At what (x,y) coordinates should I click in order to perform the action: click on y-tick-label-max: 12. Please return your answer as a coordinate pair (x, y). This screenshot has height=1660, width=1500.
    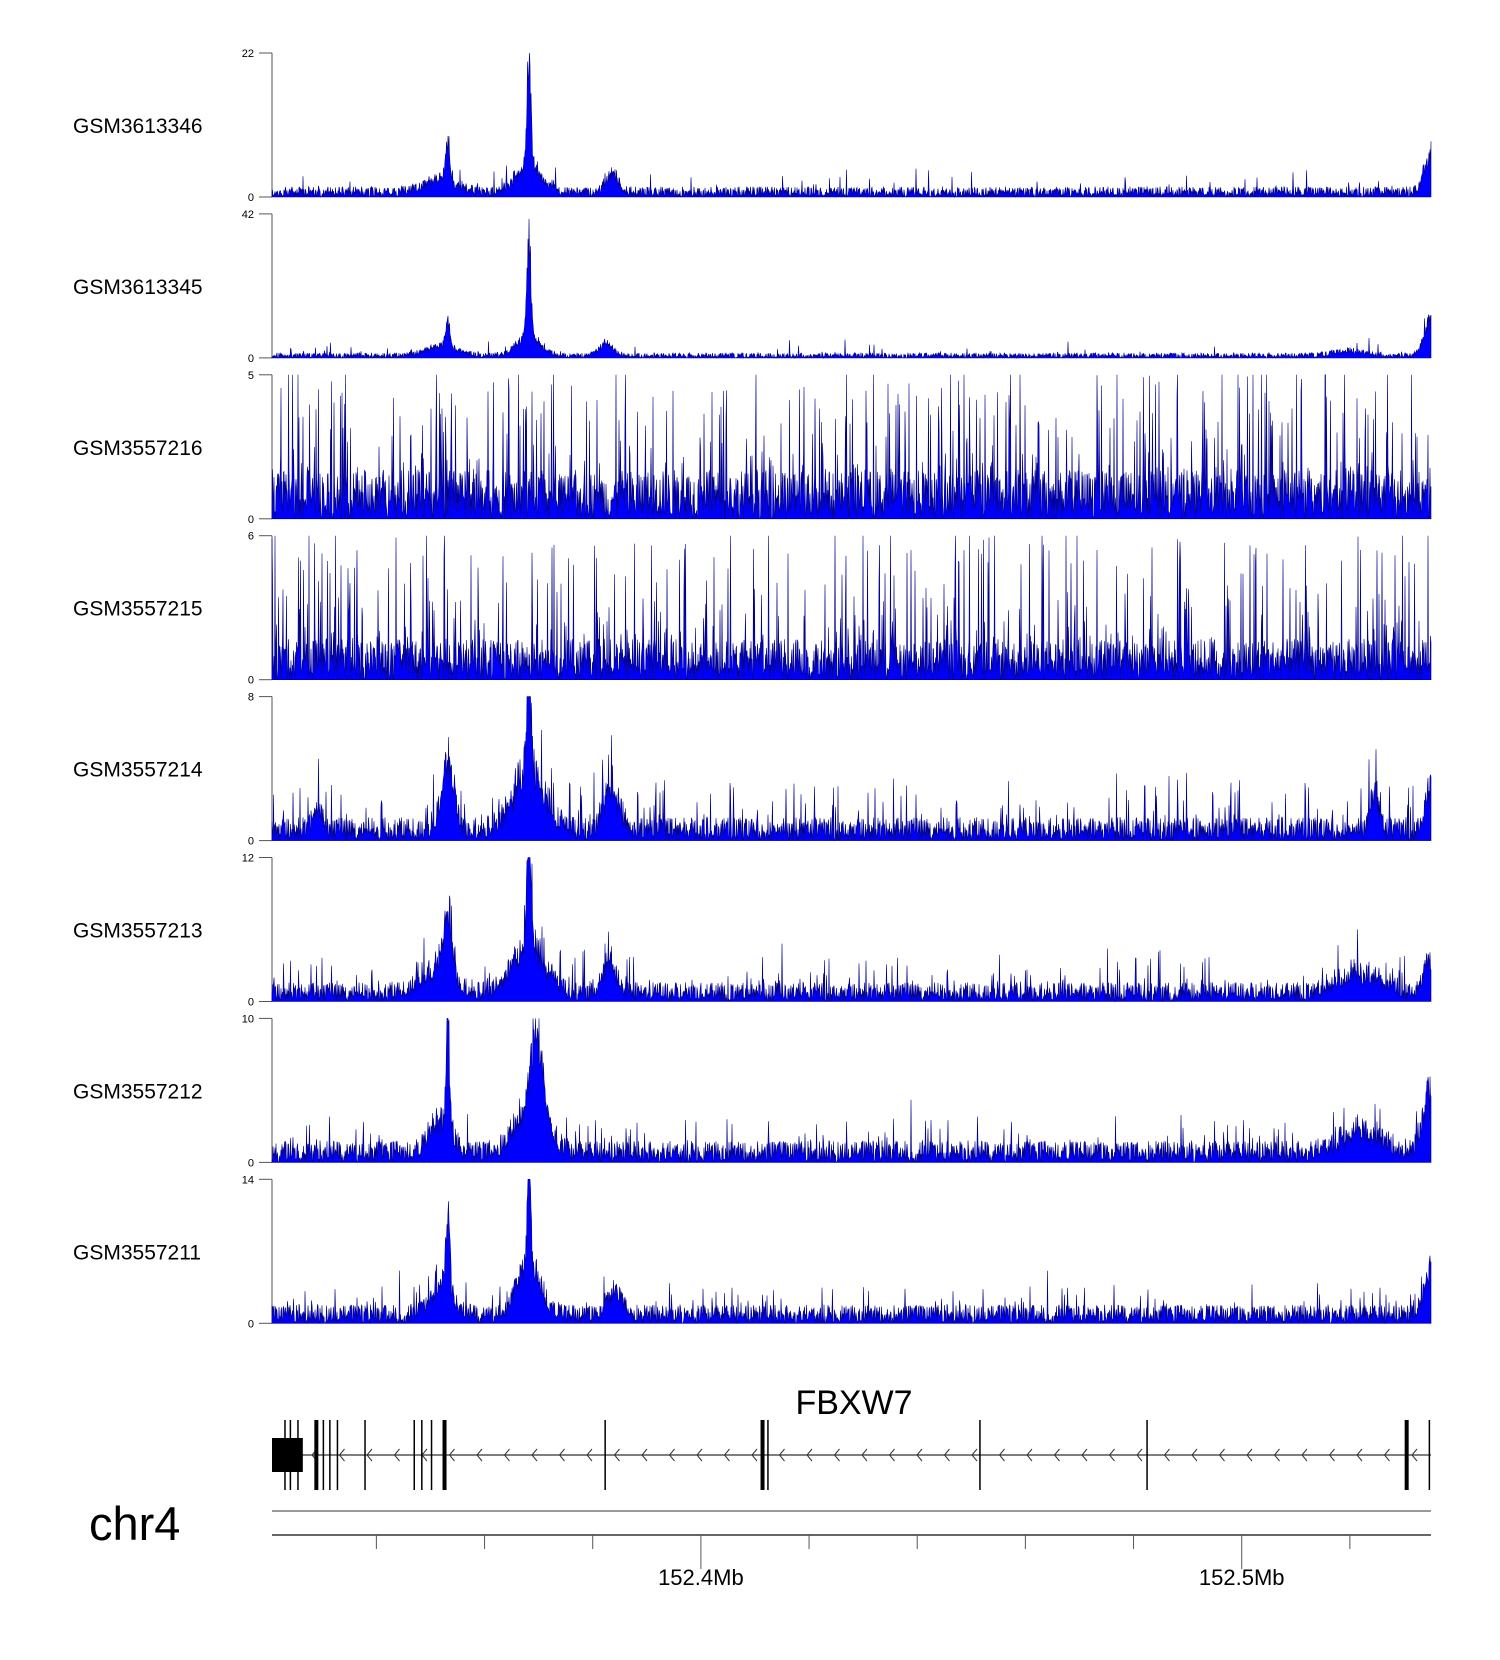
    Looking at the image, I should click on (248, 859).